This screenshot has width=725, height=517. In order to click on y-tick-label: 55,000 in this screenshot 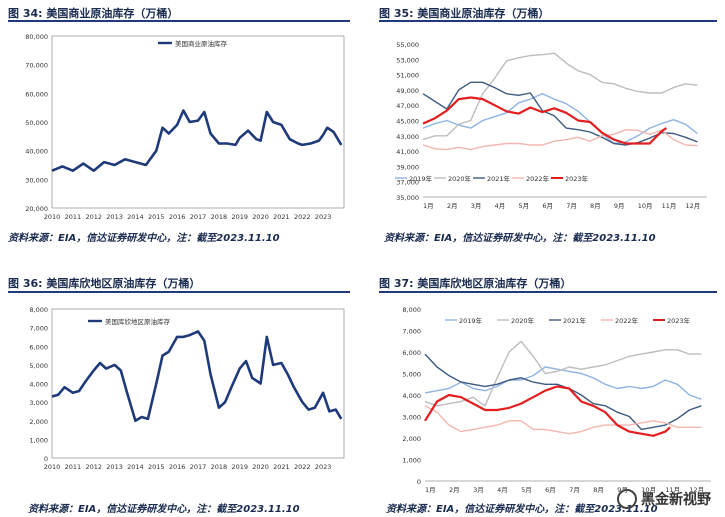, I will do `click(407, 45)`.